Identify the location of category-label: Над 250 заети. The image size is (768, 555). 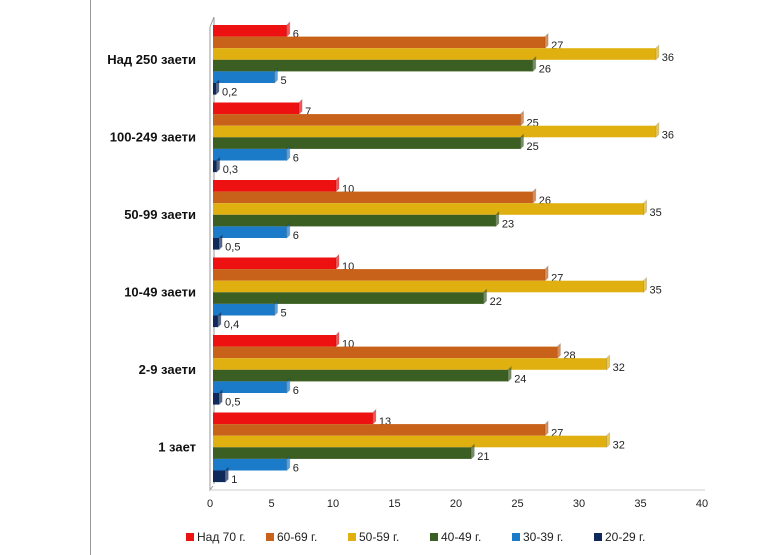
(151, 59).